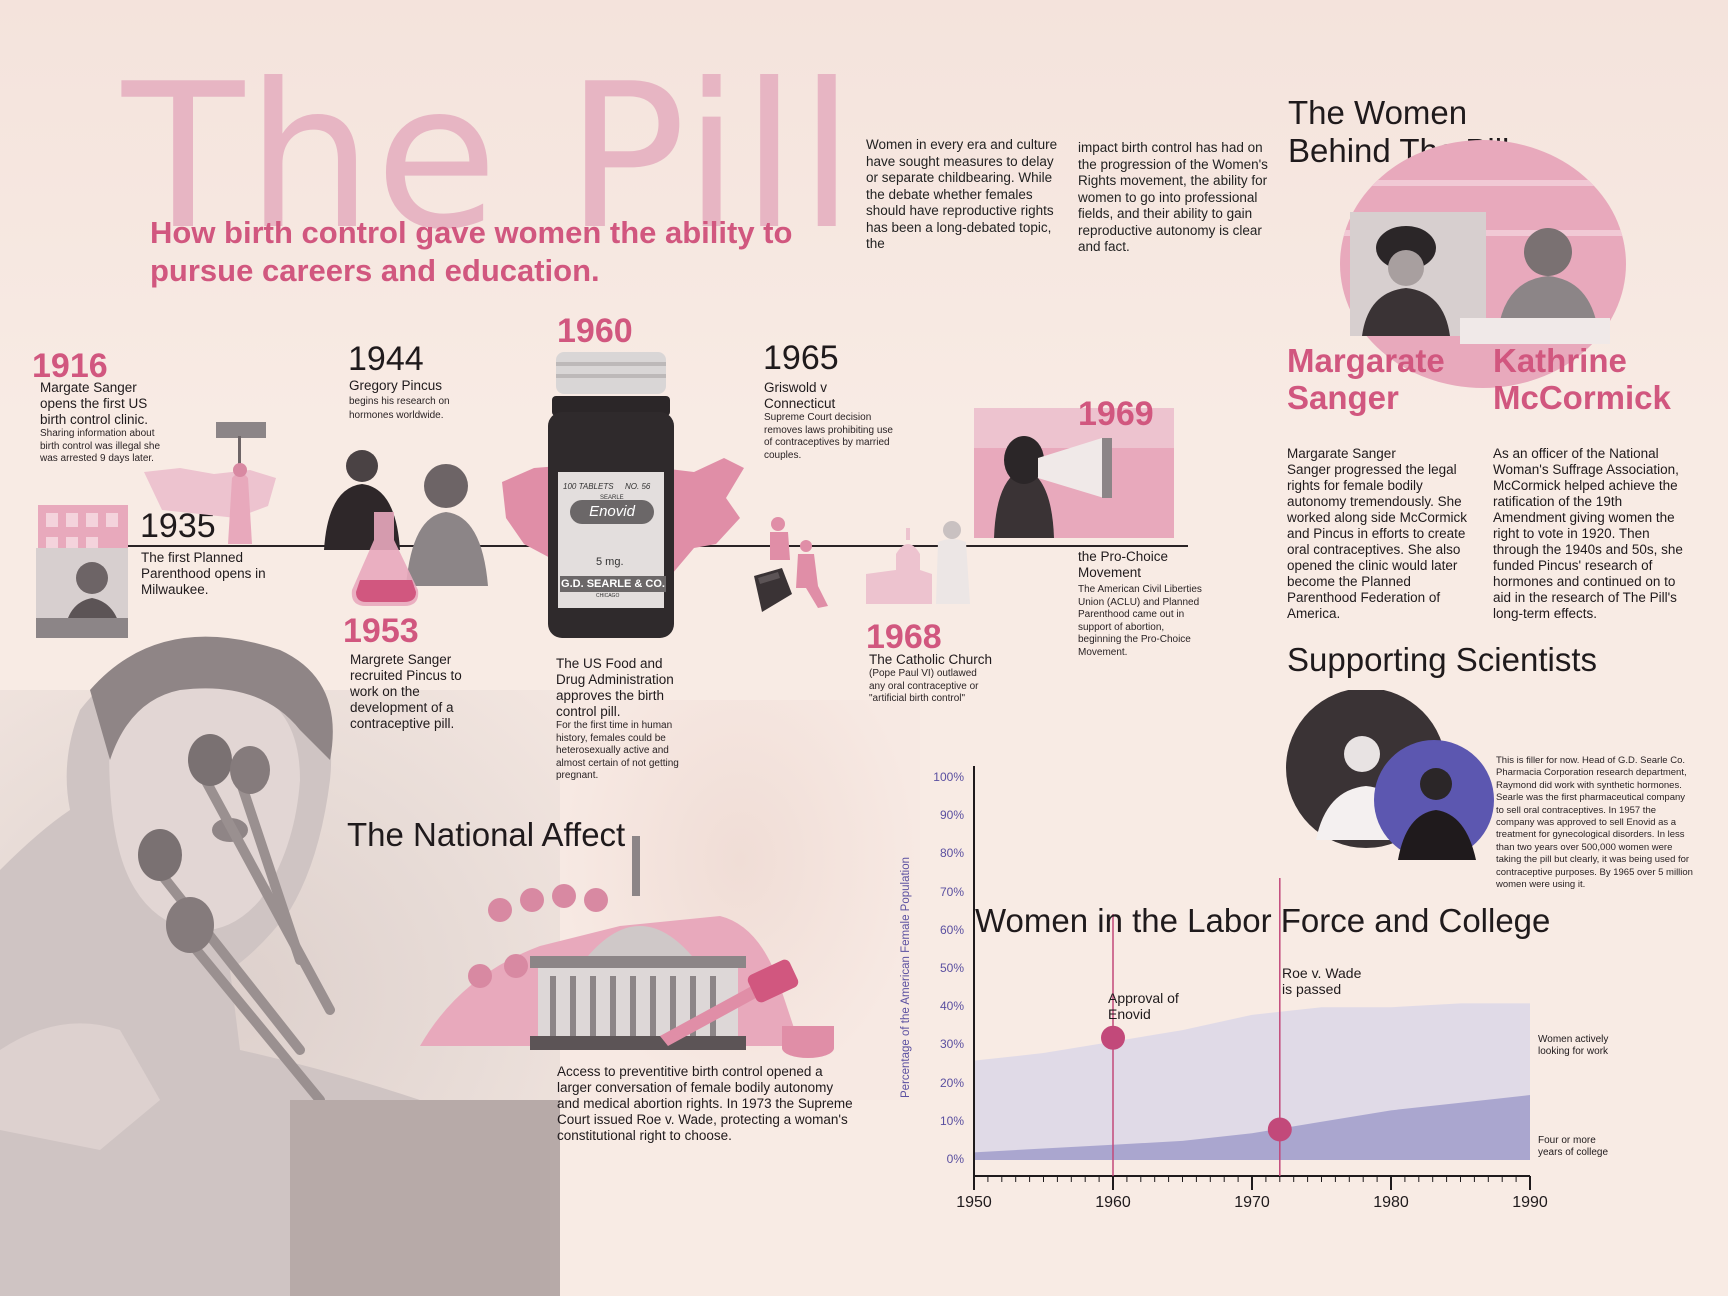 This screenshot has width=1728, height=1296. I want to click on proposal-ring-illustration, so click(791, 564).